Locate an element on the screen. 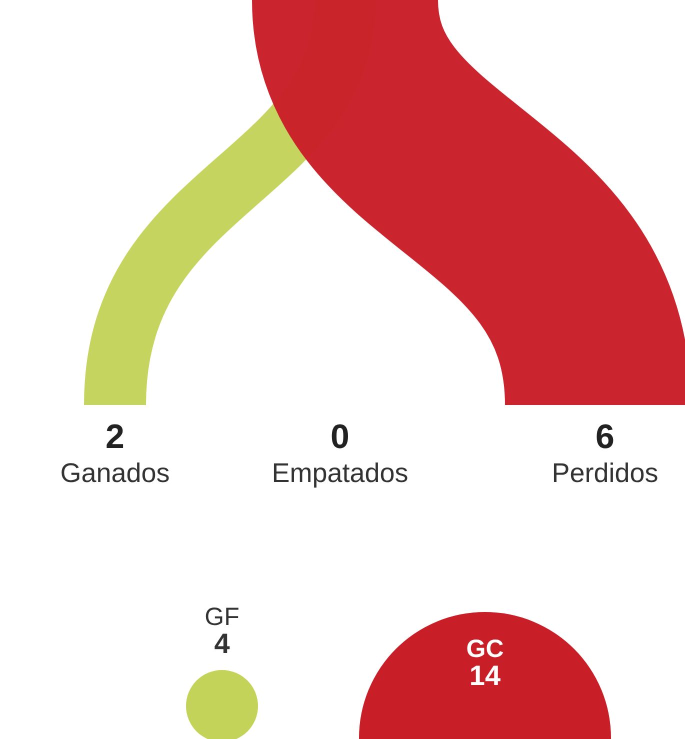 This screenshot has width=685, height=739. data-label: 6 is located at coordinates (605, 437).